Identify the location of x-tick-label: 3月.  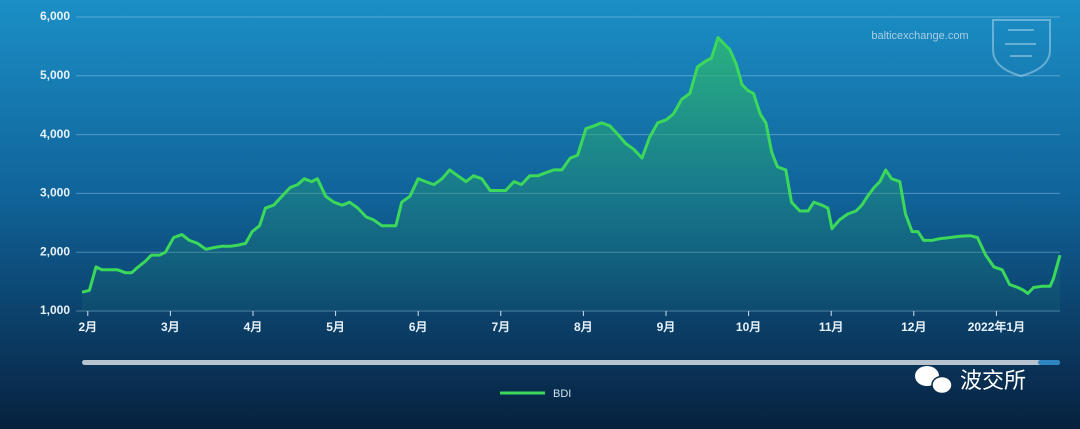
(170, 327).